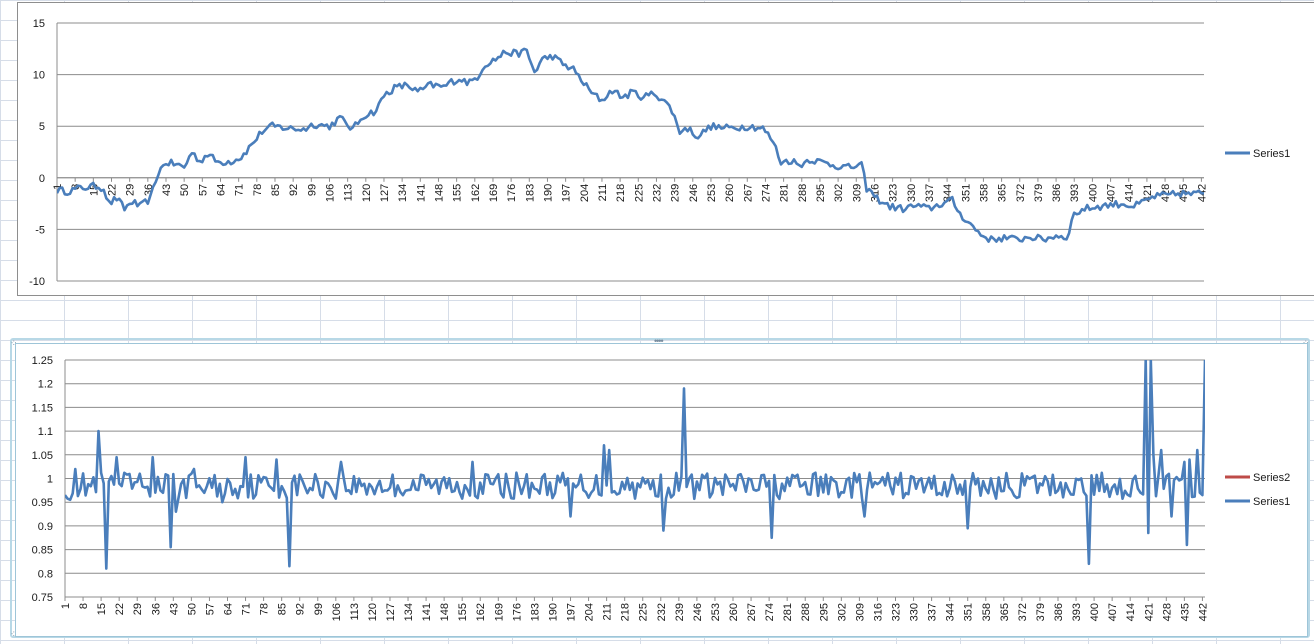 This screenshot has width=1314, height=644. Describe the element at coordinates (572, 612) in the screenshot. I see `bottom-x-tick-label: 197` at that location.